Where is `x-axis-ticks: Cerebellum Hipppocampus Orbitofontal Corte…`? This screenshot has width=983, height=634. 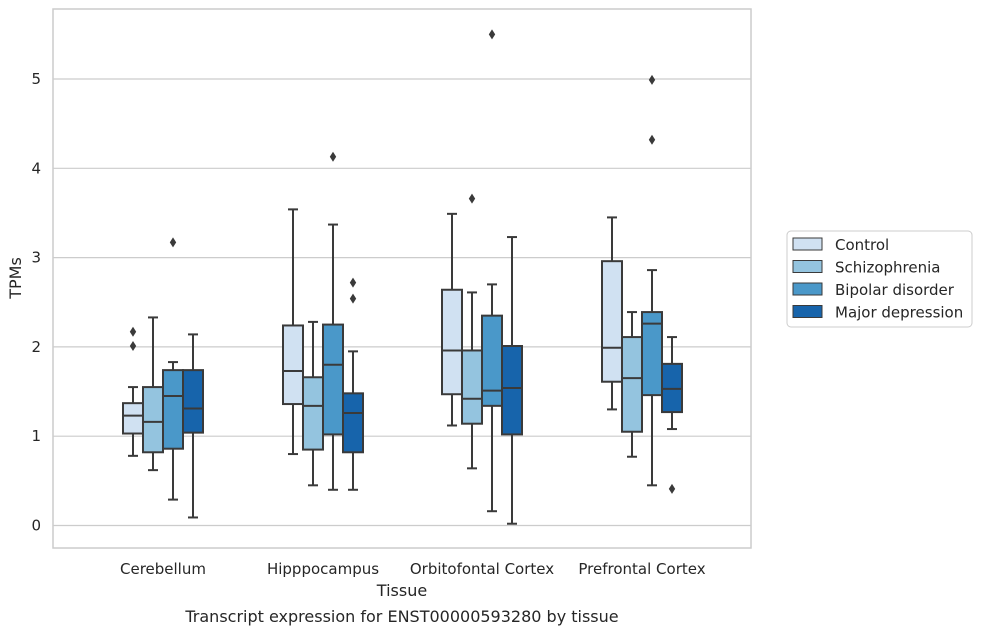
x-axis-ticks: Cerebellum Hipppocampus Orbitofontal Corte… is located at coordinates (413, 569).